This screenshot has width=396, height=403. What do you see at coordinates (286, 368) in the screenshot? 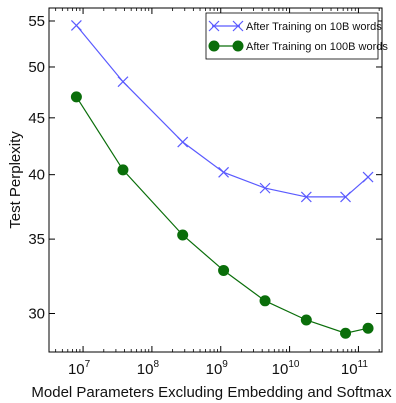
I see `x-tick-label: 10¹⁰` at bounding box center [286, 368].